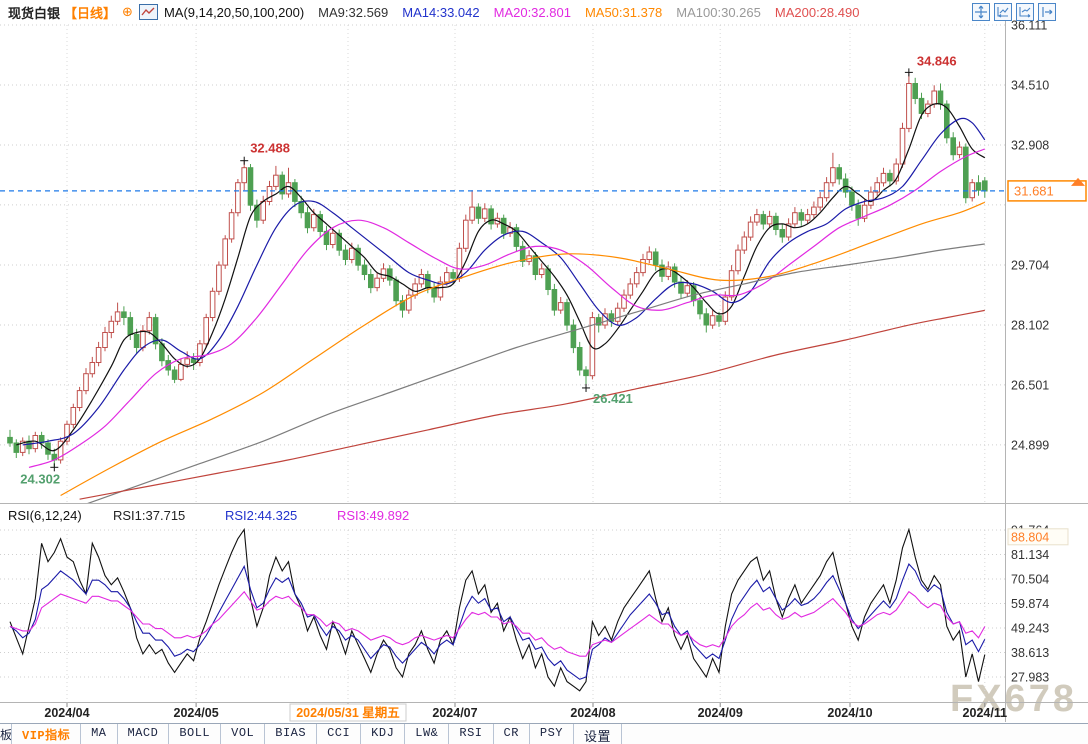 Image resolution: width=1088 pixels, height=744 pixels. I want to click on indicator-tab-CR: CR, so click(512, 734).